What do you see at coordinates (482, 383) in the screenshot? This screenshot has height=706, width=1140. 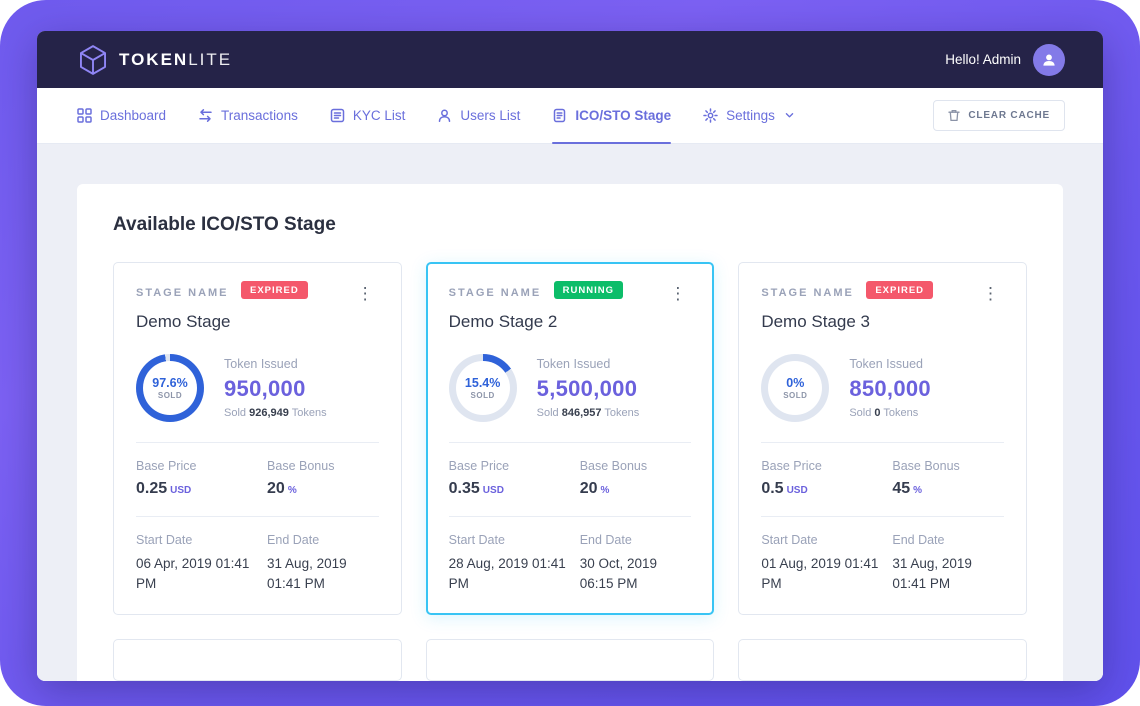 I see `sold-percent: 15.4%` at bounding box center [482, 383].